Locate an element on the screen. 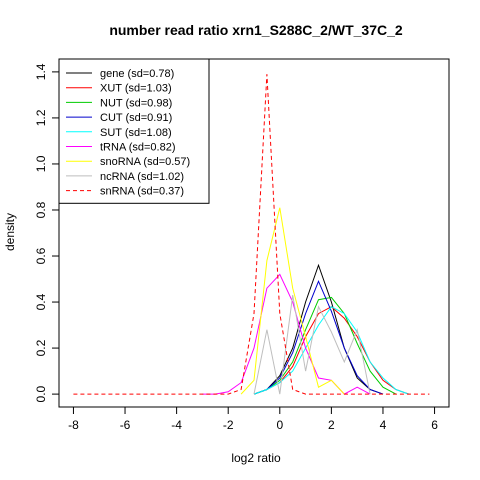 This screenshot has height=480, width=480. legend-label: NUT (sd=0.98) is located at coordinates (136, 103).